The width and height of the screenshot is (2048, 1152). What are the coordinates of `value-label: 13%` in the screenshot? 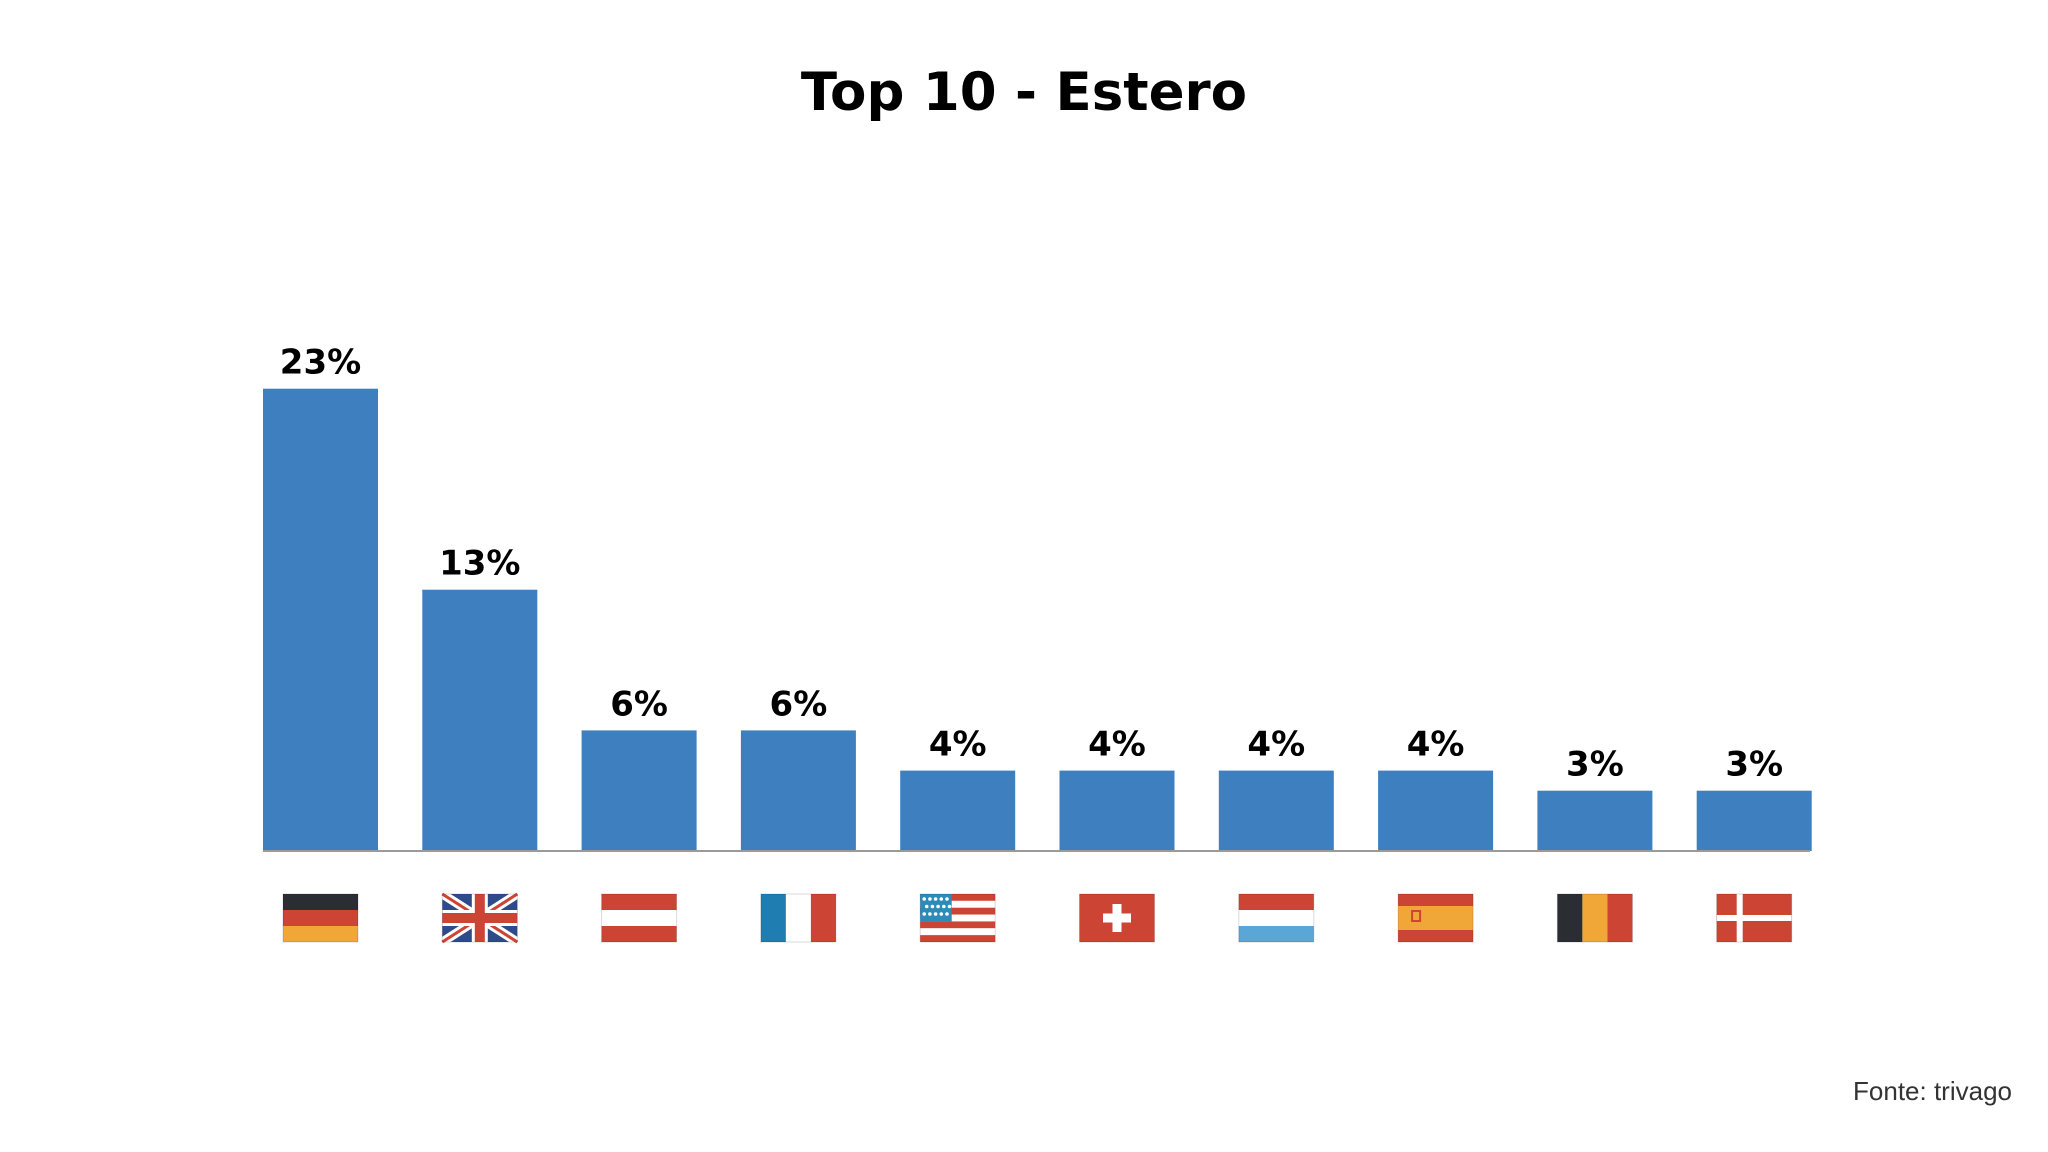 It's located at (479, 564).